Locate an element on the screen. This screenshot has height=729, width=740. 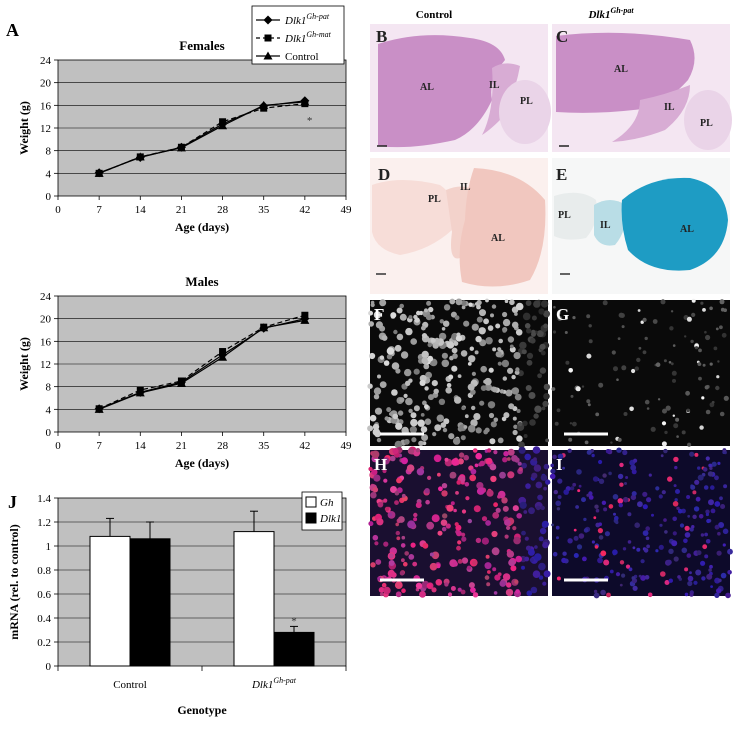
micrograph-d-label-al: AL is located at coordinates (498, 238).